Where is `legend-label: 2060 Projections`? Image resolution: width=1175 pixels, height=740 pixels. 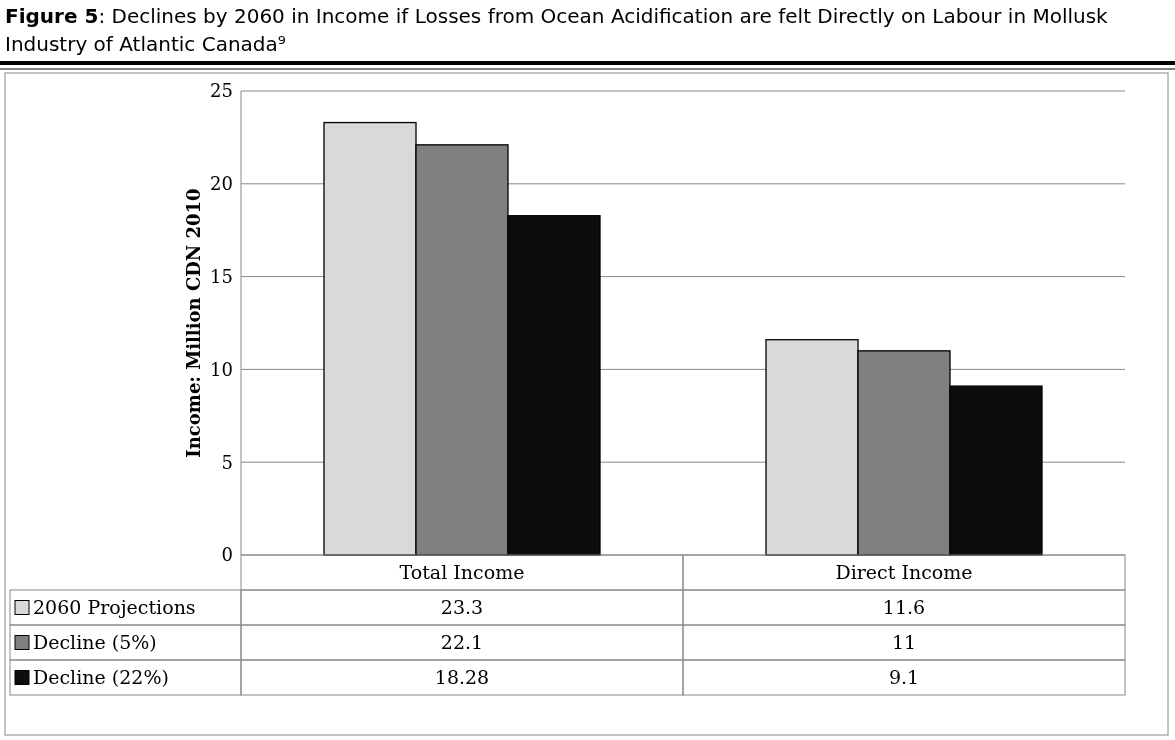 legend-label: 2060 Projections is located at coordinates (114, 607).